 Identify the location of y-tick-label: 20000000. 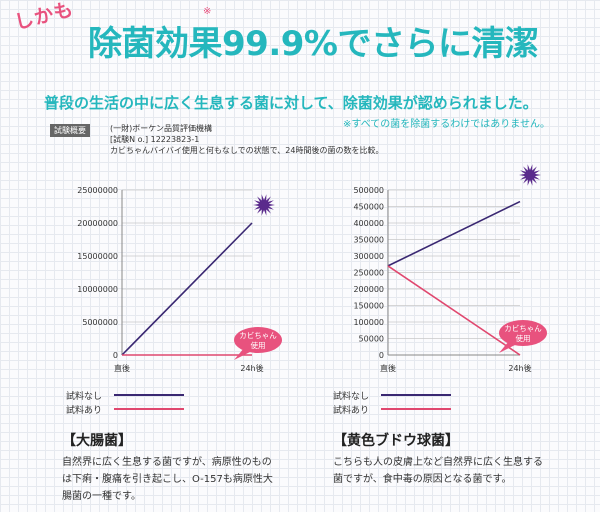
(97, 223).